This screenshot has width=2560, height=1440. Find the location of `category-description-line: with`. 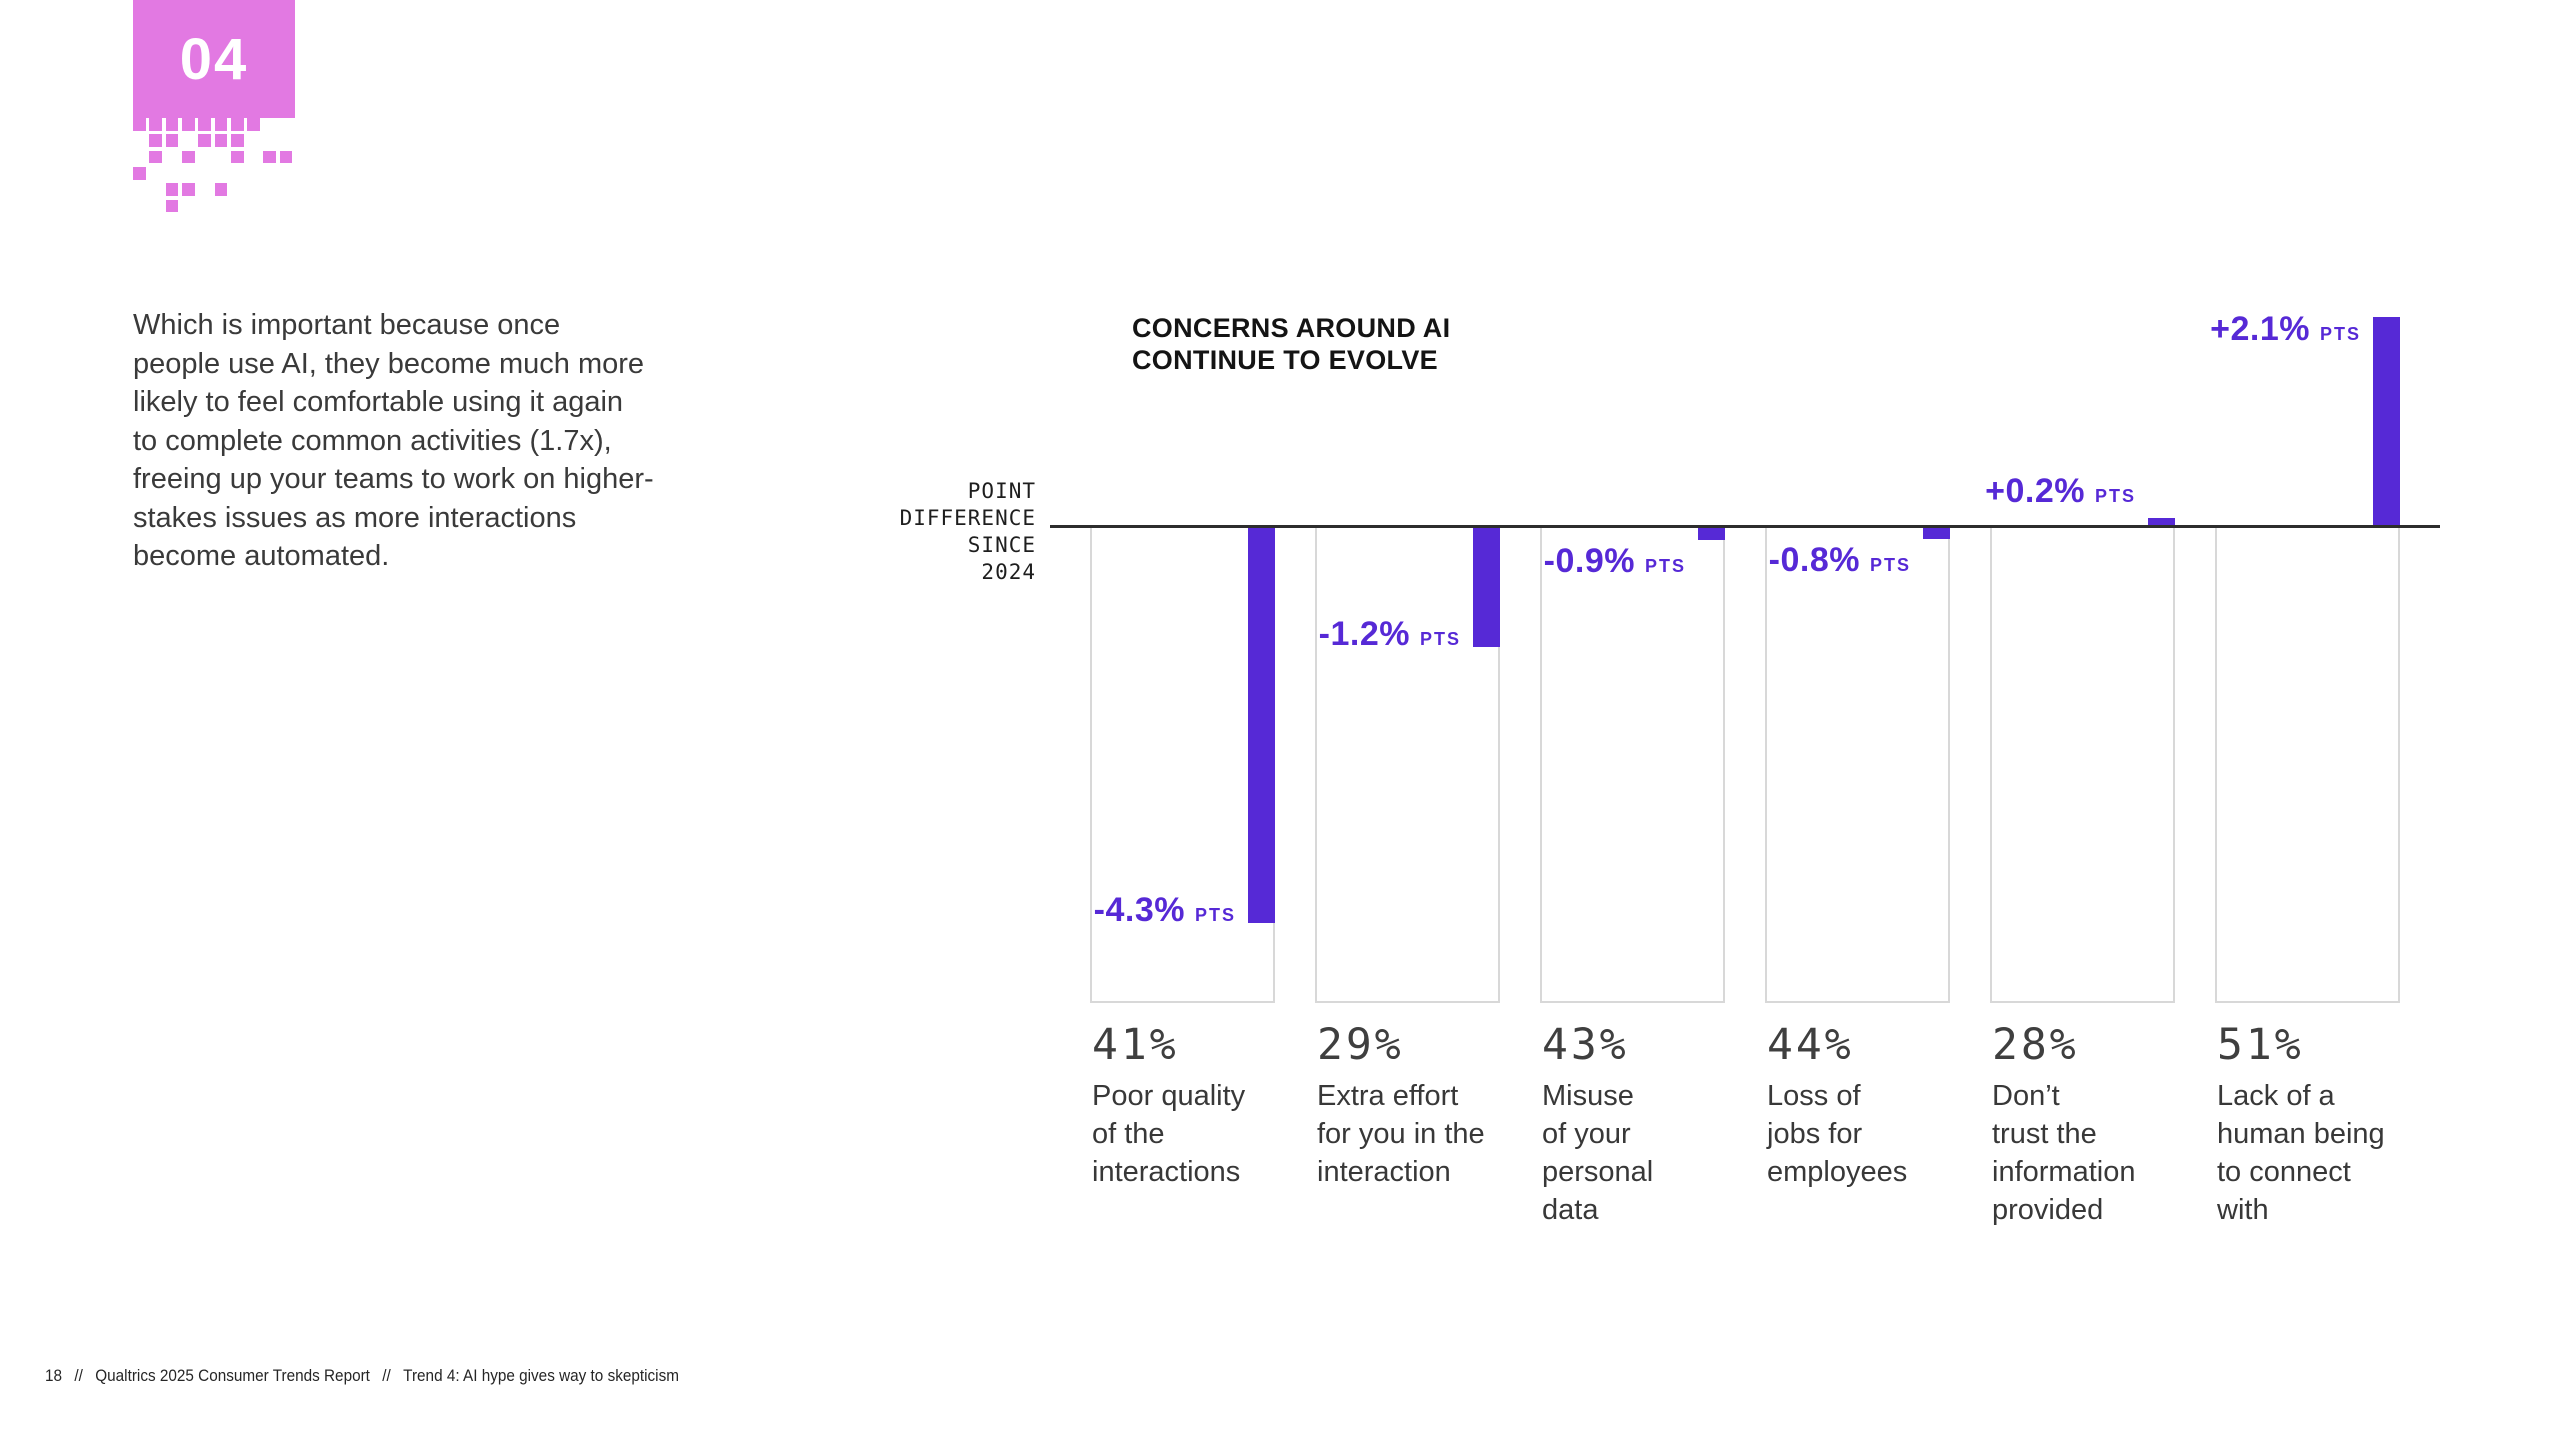

category-description-line: with is located at coordinates (2243, 1210).